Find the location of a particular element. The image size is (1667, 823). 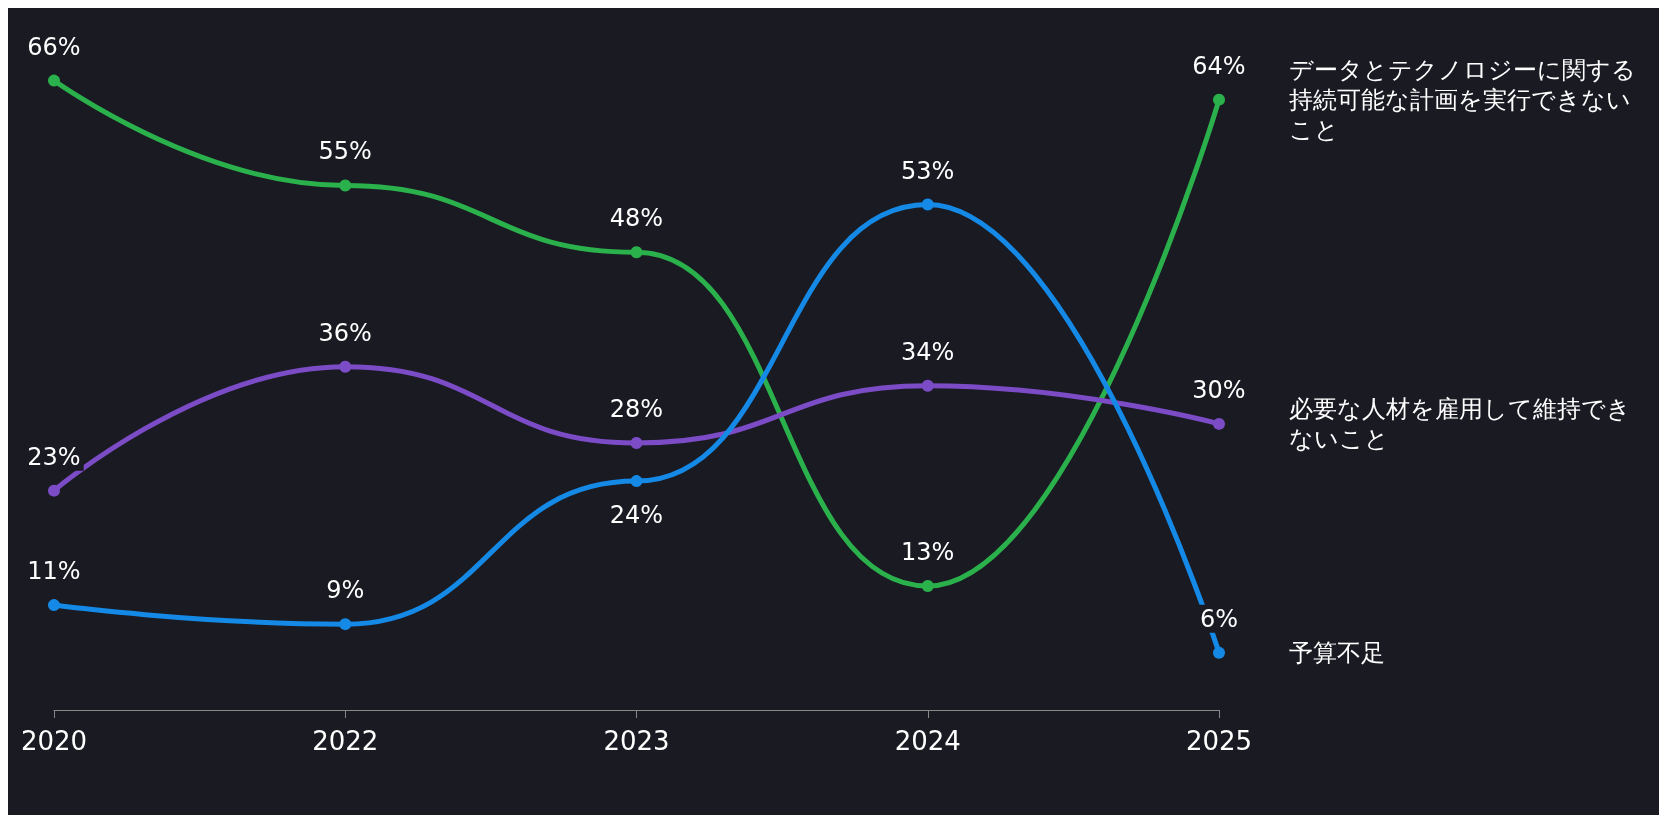

data-label: 9% is located at coordinates (345, 590).